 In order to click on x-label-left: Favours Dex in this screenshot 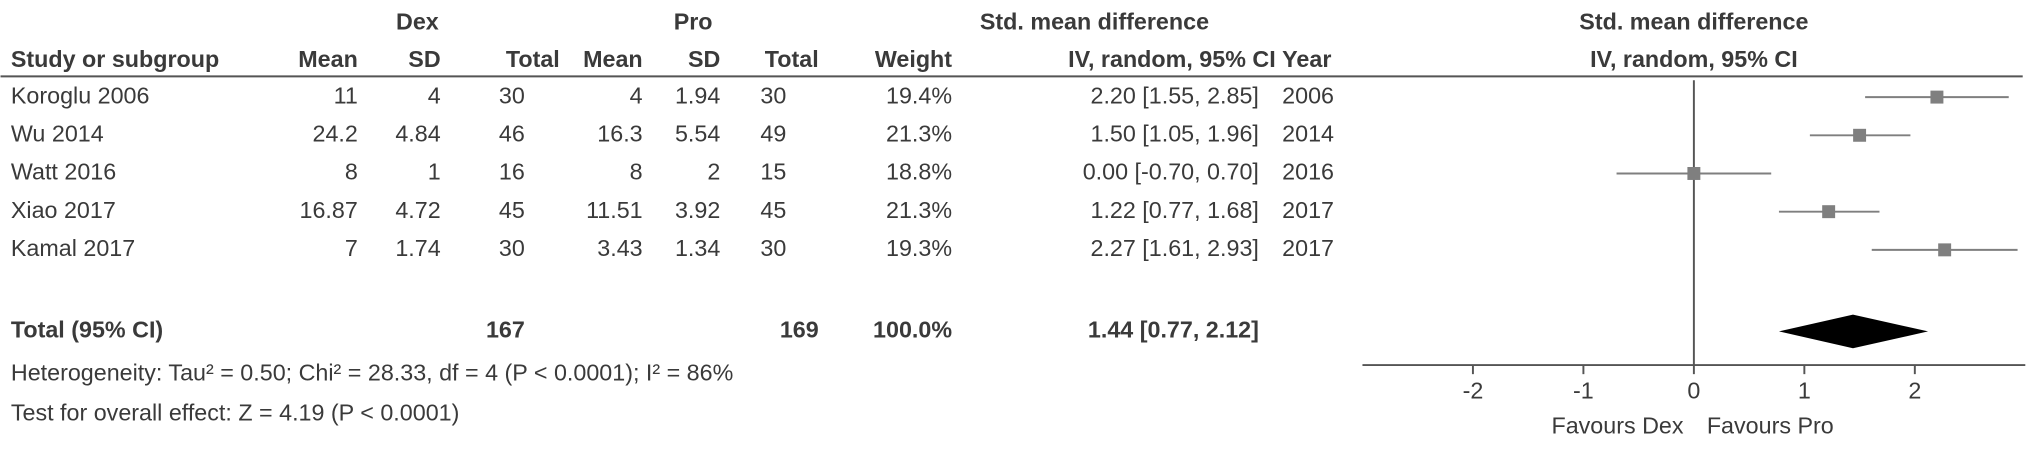, I will do `click(1617, 425)`.